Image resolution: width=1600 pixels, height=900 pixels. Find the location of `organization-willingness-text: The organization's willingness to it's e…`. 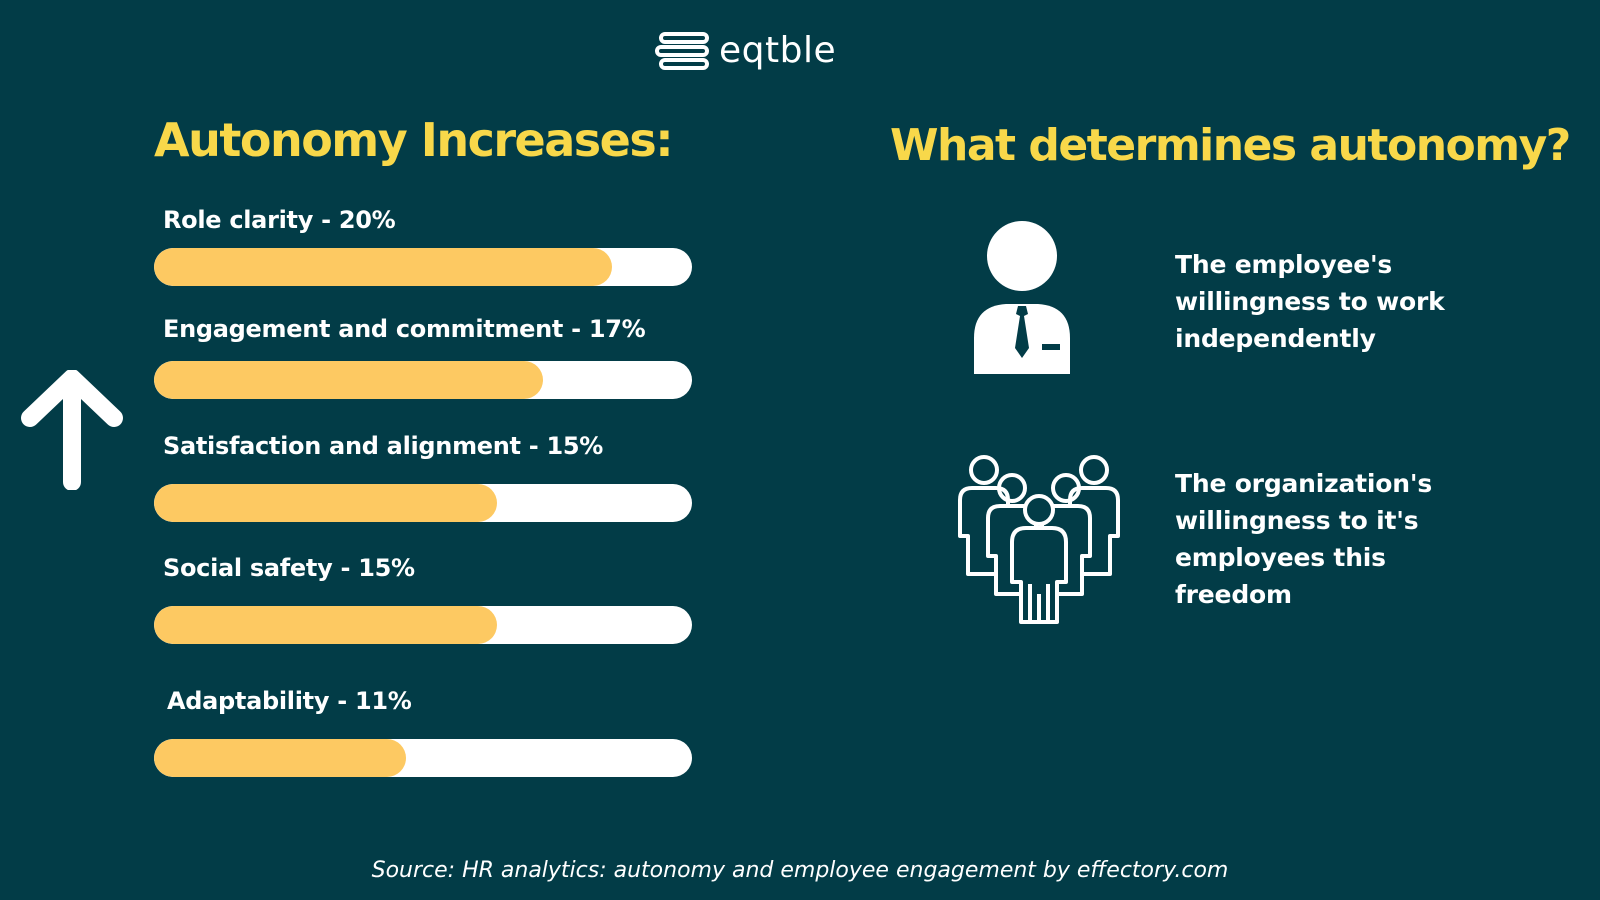

organization-willingness-text: The organization's willingness to it's e… is located at coordinates (1303, 539).